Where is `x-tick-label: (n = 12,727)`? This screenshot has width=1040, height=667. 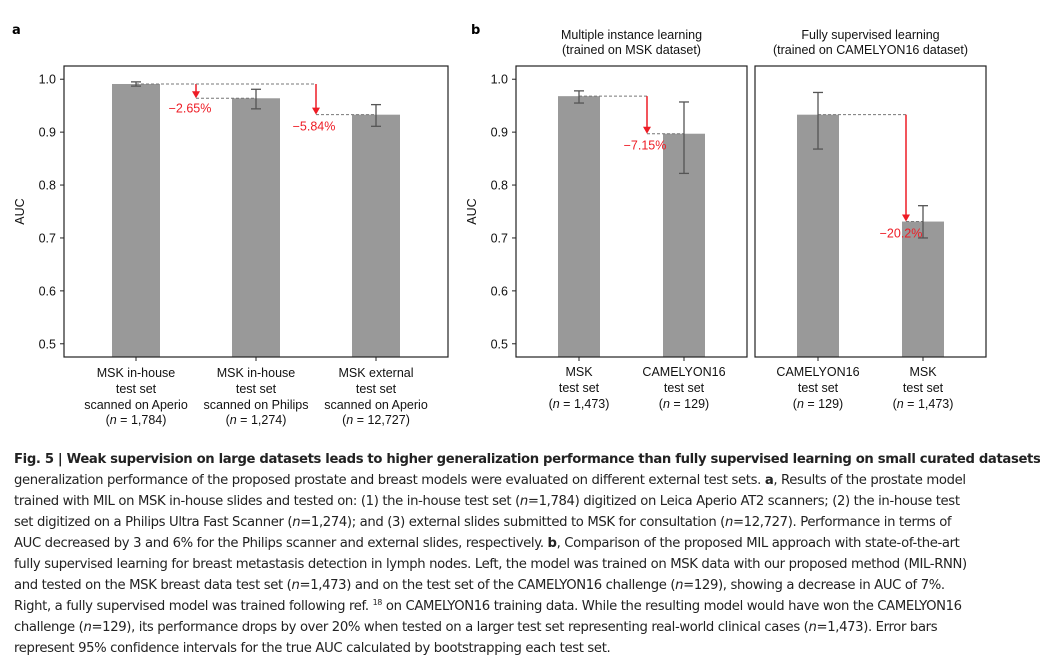 x-tick-label: (n = 12,727) is located at coordinates (376, 420).